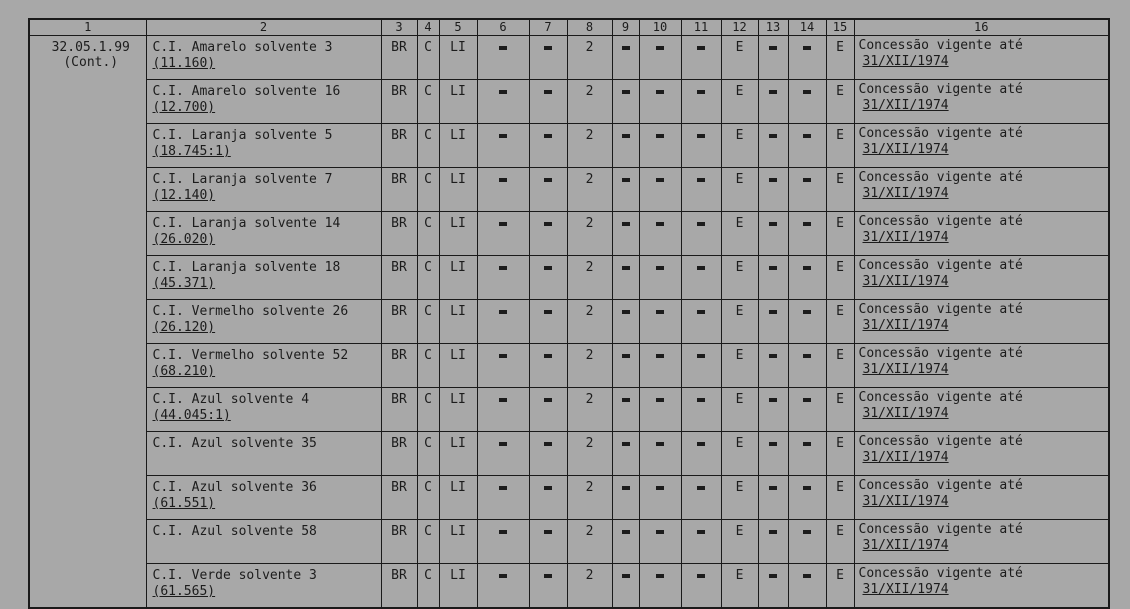 The width and height of the screenshot is (1130, 609). I want to click on column-header: 13, so click(773, 27).